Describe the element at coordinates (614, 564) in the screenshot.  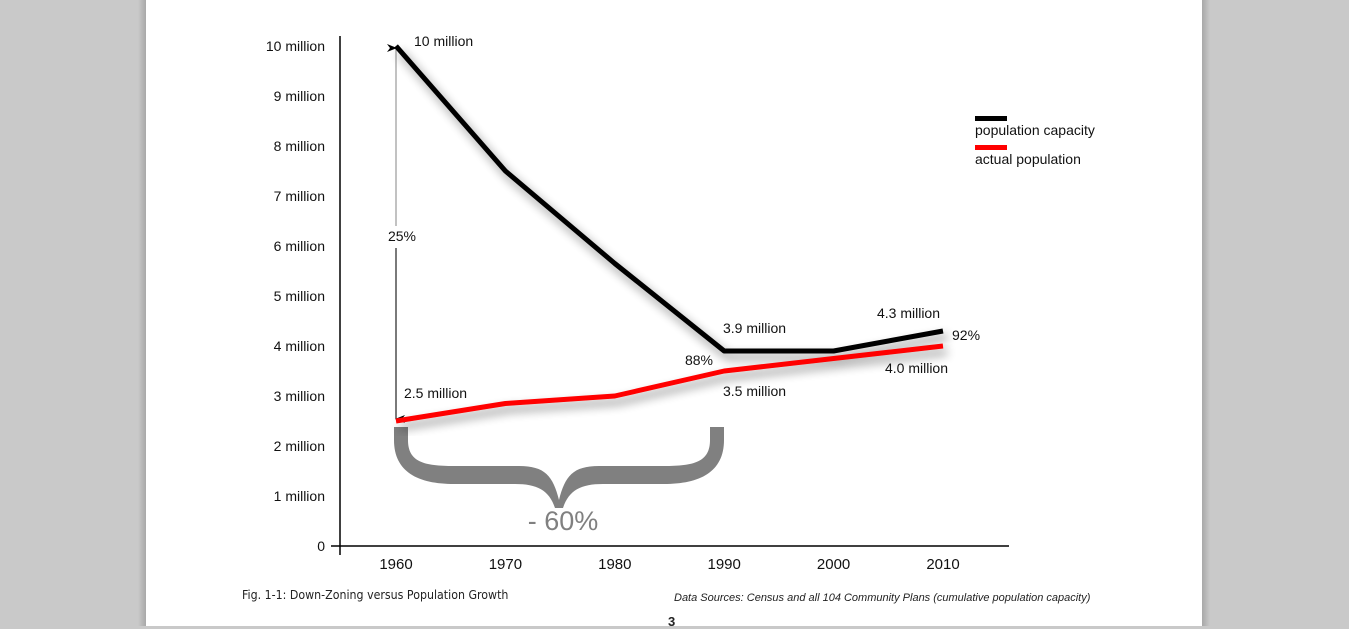
I see `x-tick-label: 1980` at that location.